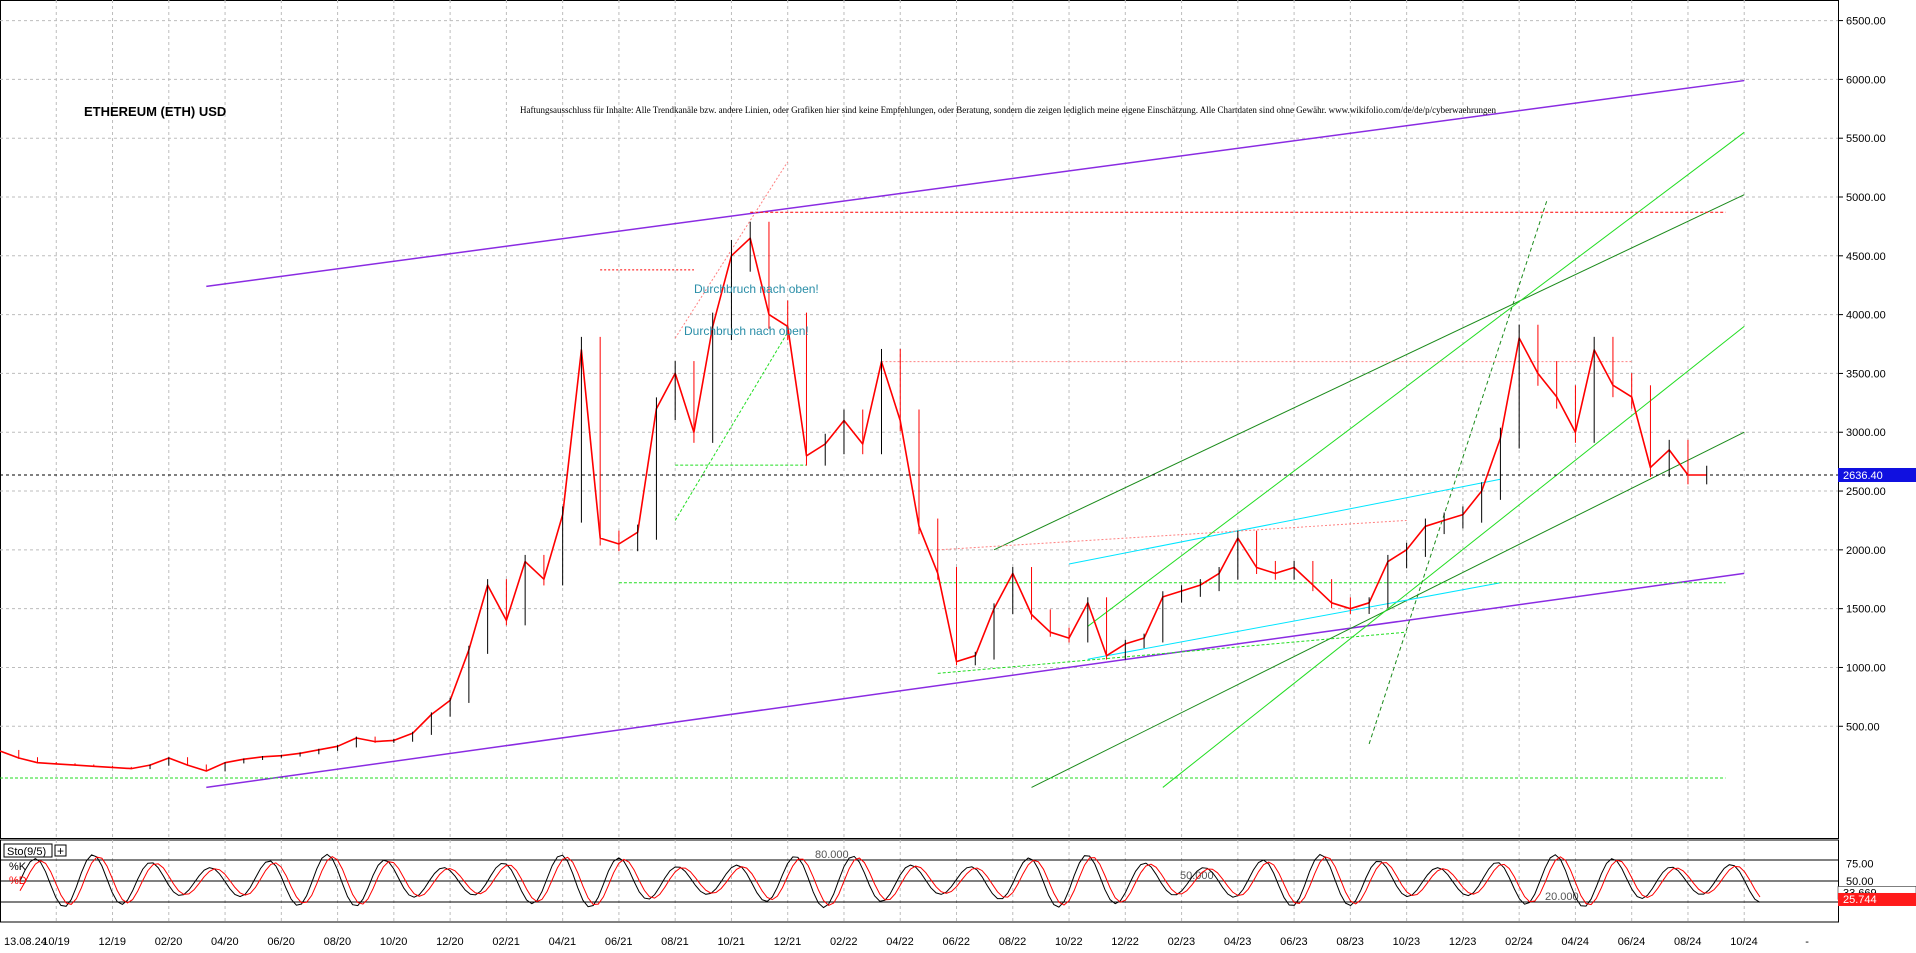 The height and width of the screenshot is (953, 1916). Describe the element at coordinates (18, 881) in the screenshot. I see `oscillator-d-label: %D` at that location.